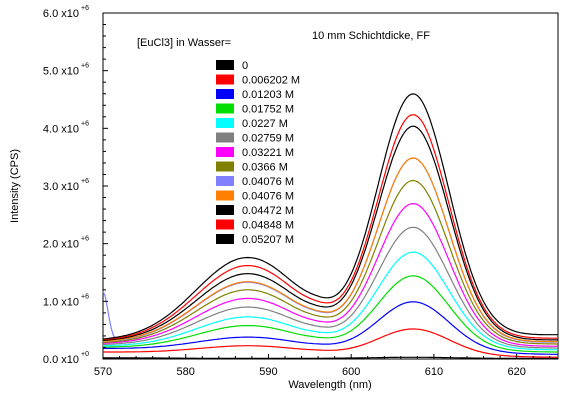  I want to click on x-tick-label: 610, so click(434, 372).